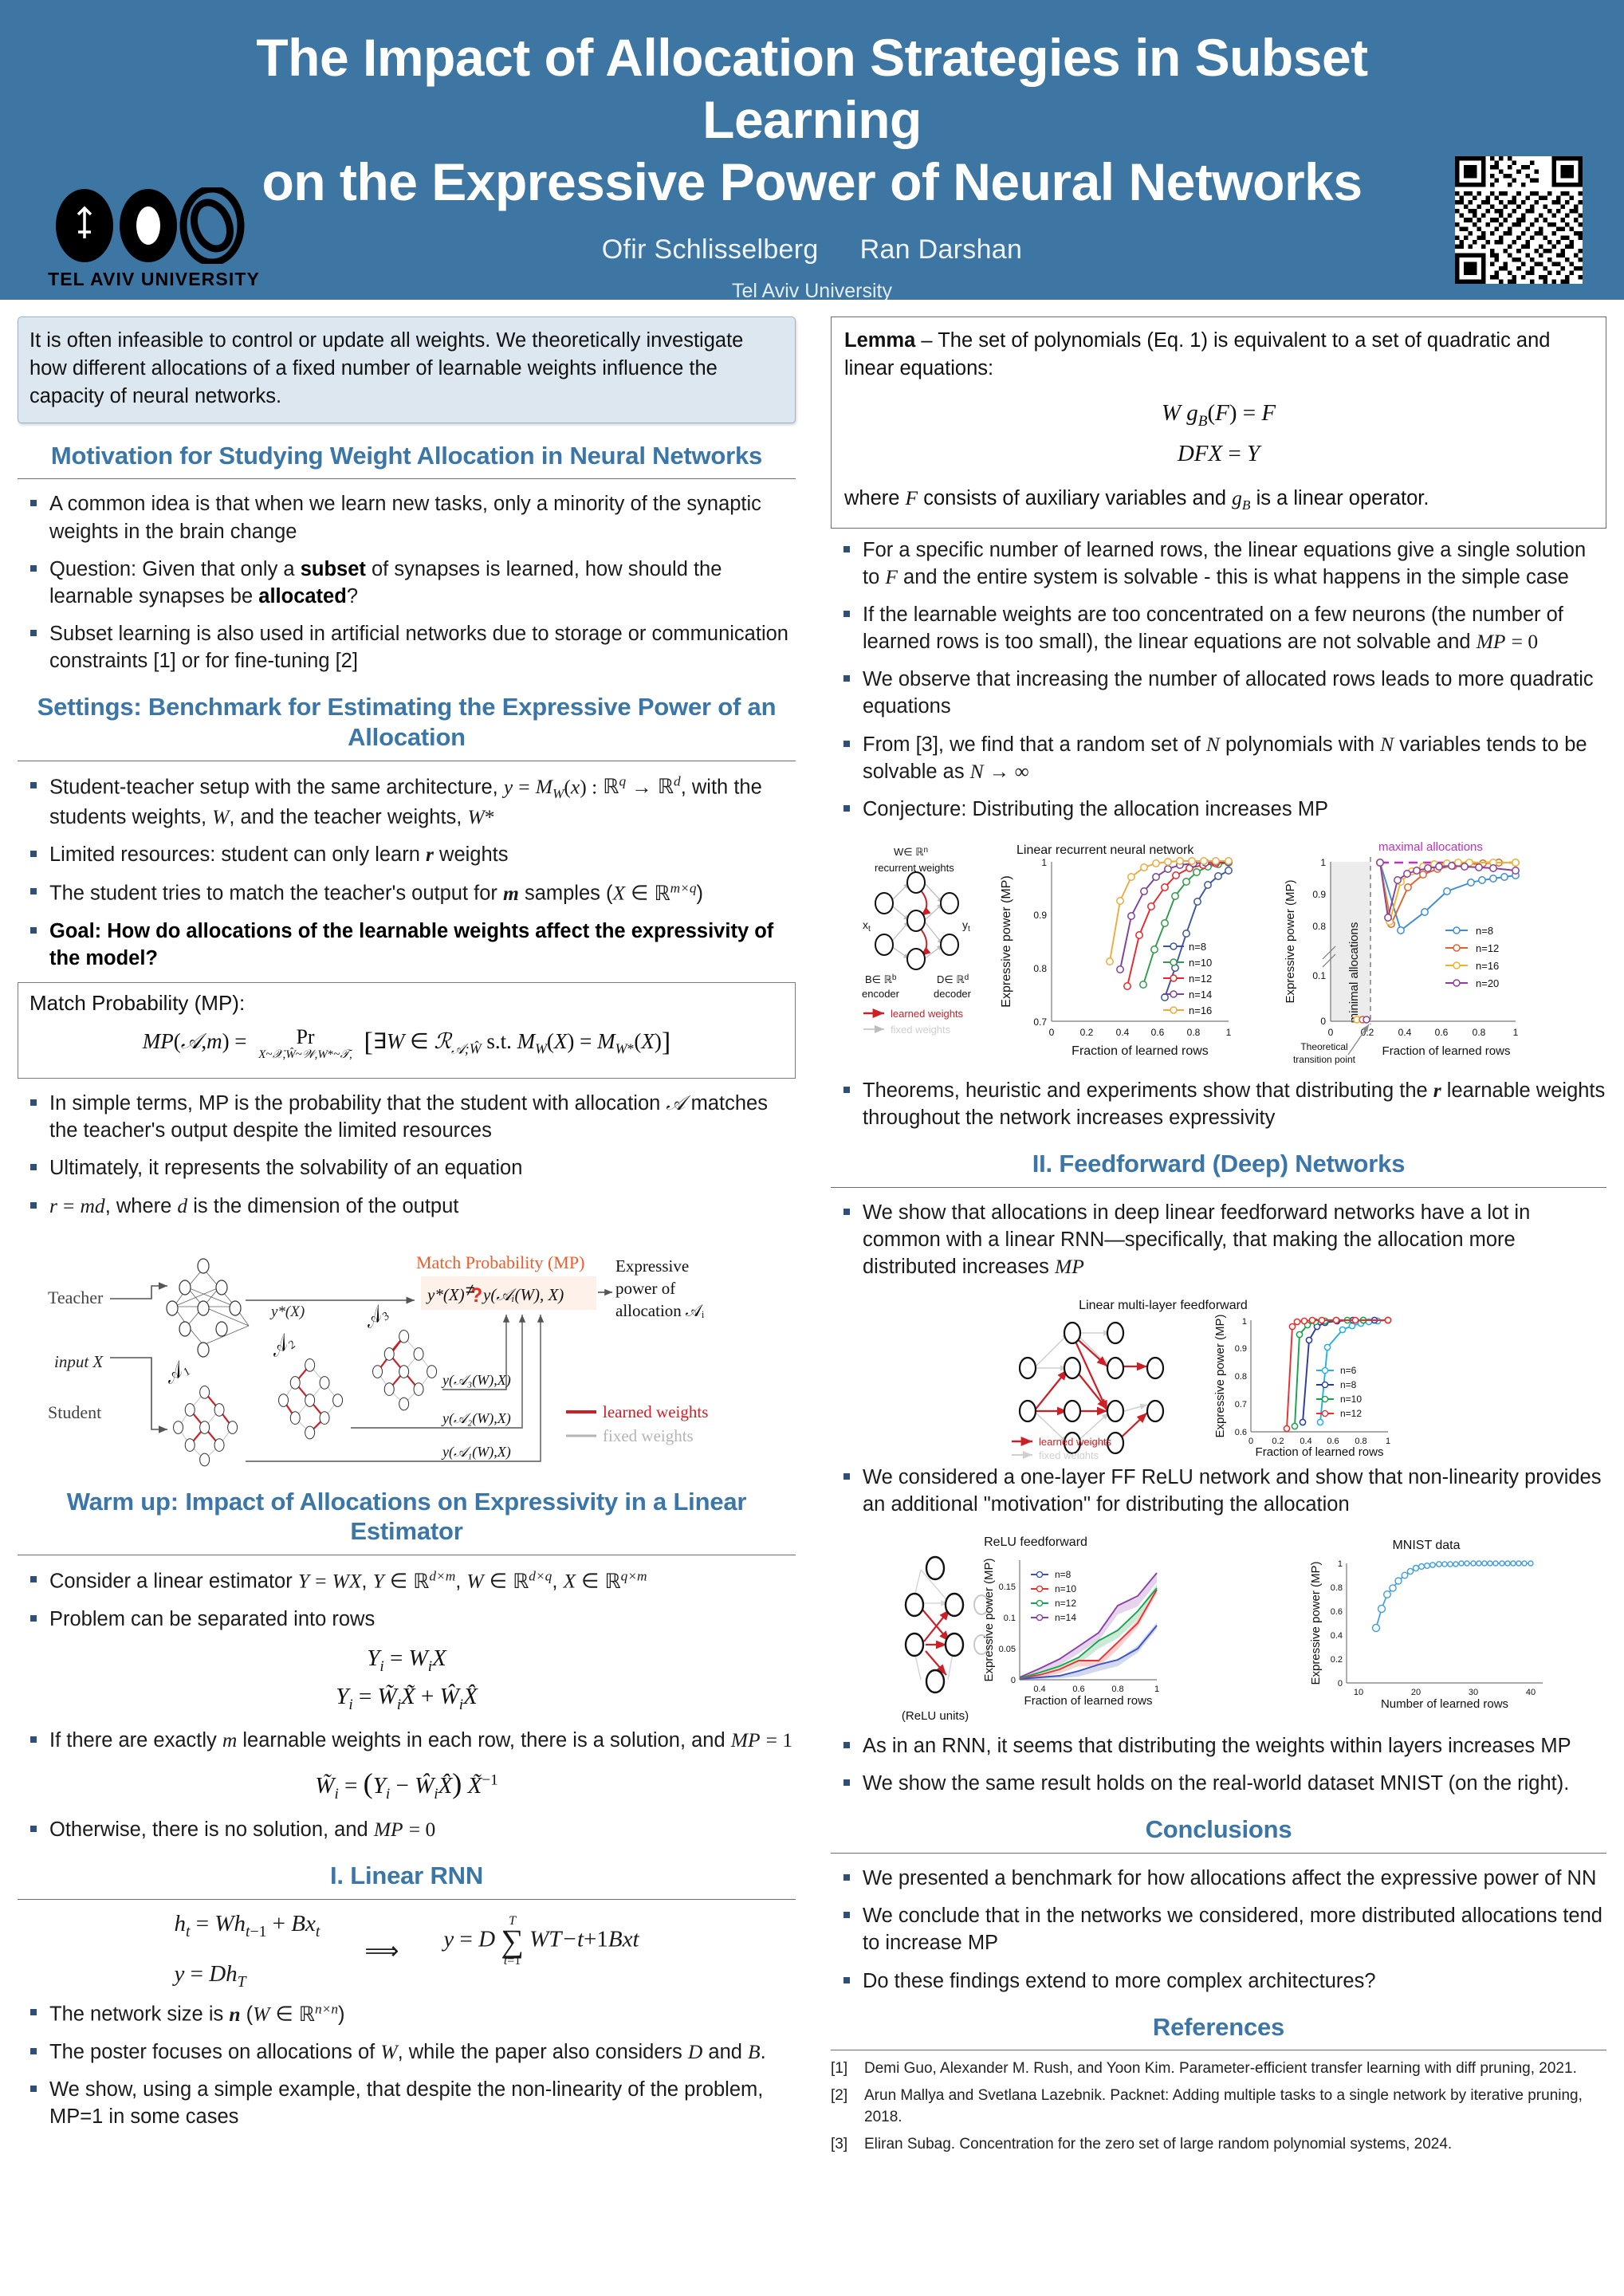 This screenshot has width=1624, height=2296. Describe the element at coordinates (1222, 1629) in the screenshot. I see `relu-mnist-charts: ReLU feedforward MNIST data` at that location.